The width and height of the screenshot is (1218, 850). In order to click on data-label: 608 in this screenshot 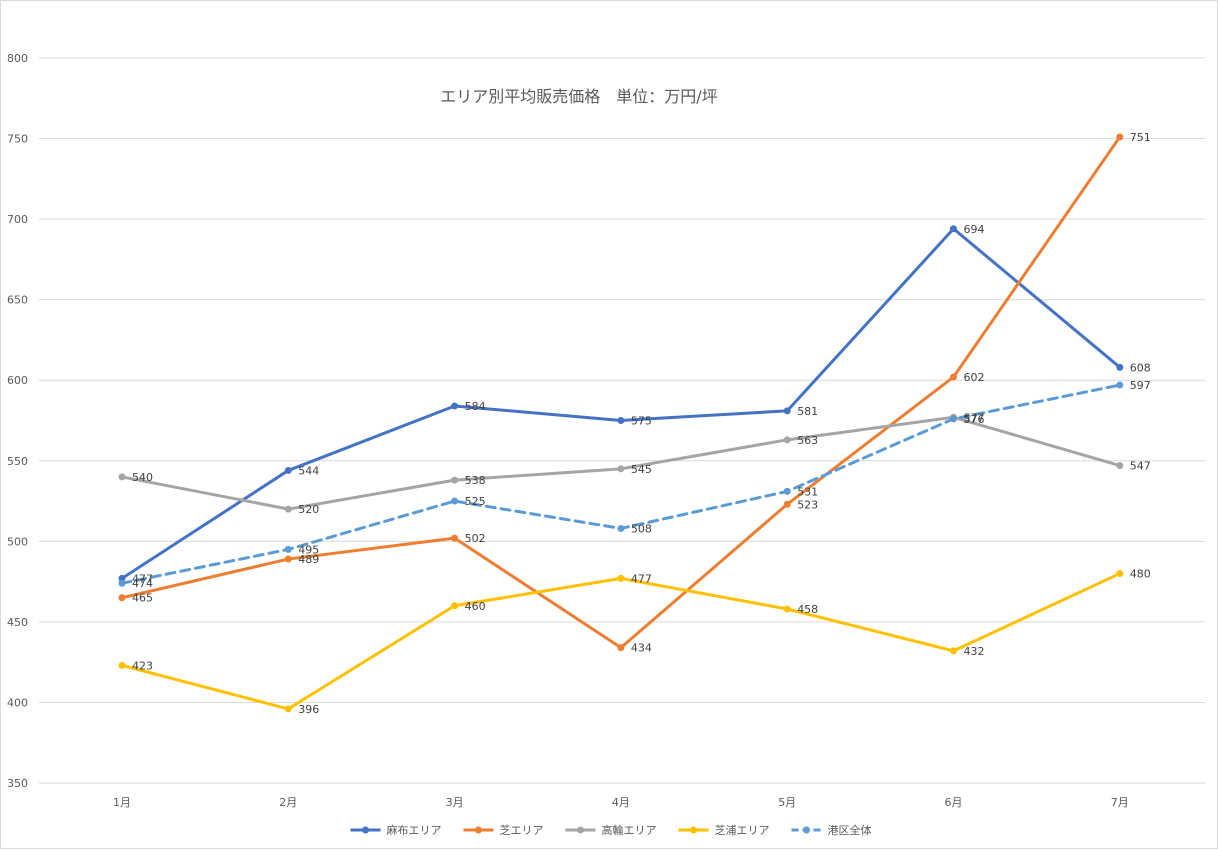, I will do `click(1140, 367)`.